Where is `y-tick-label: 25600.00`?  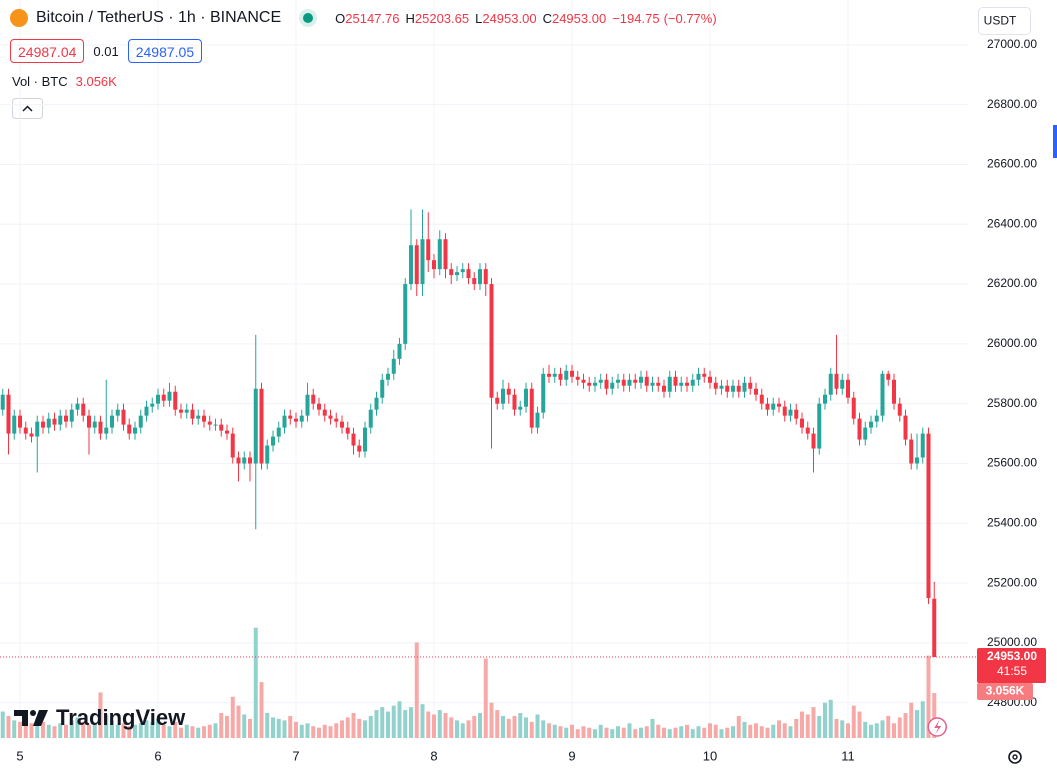
y-tick-label: 25600.00 is located at coordinates (1012, 463).